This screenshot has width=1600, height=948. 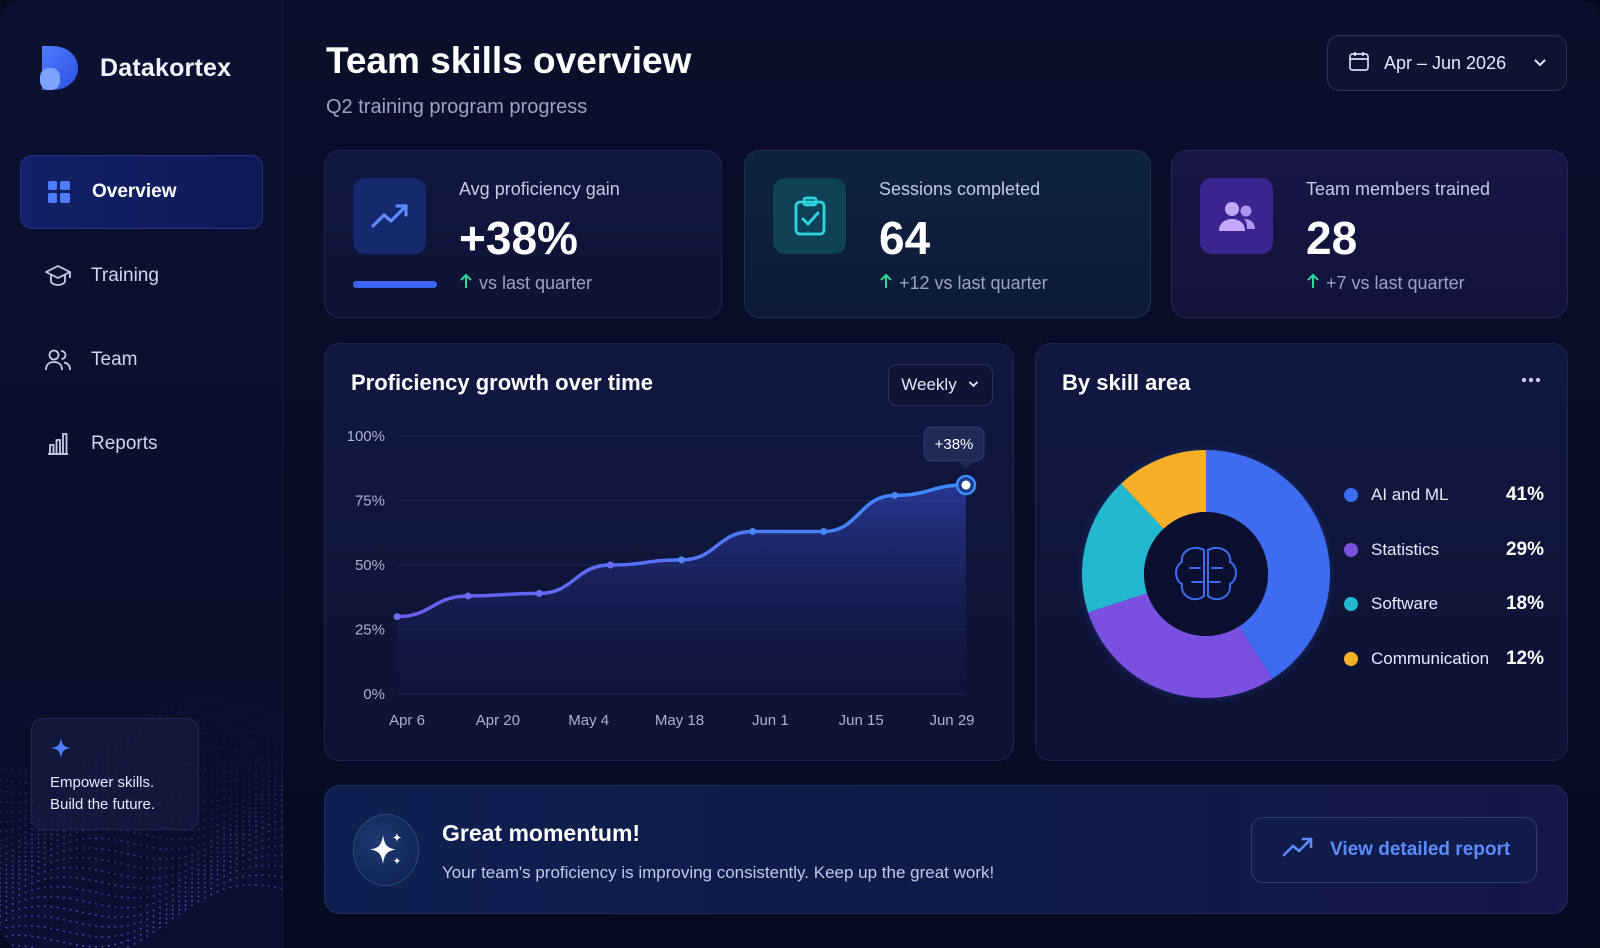 What do you see at coordinates (679, 720) in the screenshot?
I see `x-tick-label: May 18` at bounding box center [679, 720].